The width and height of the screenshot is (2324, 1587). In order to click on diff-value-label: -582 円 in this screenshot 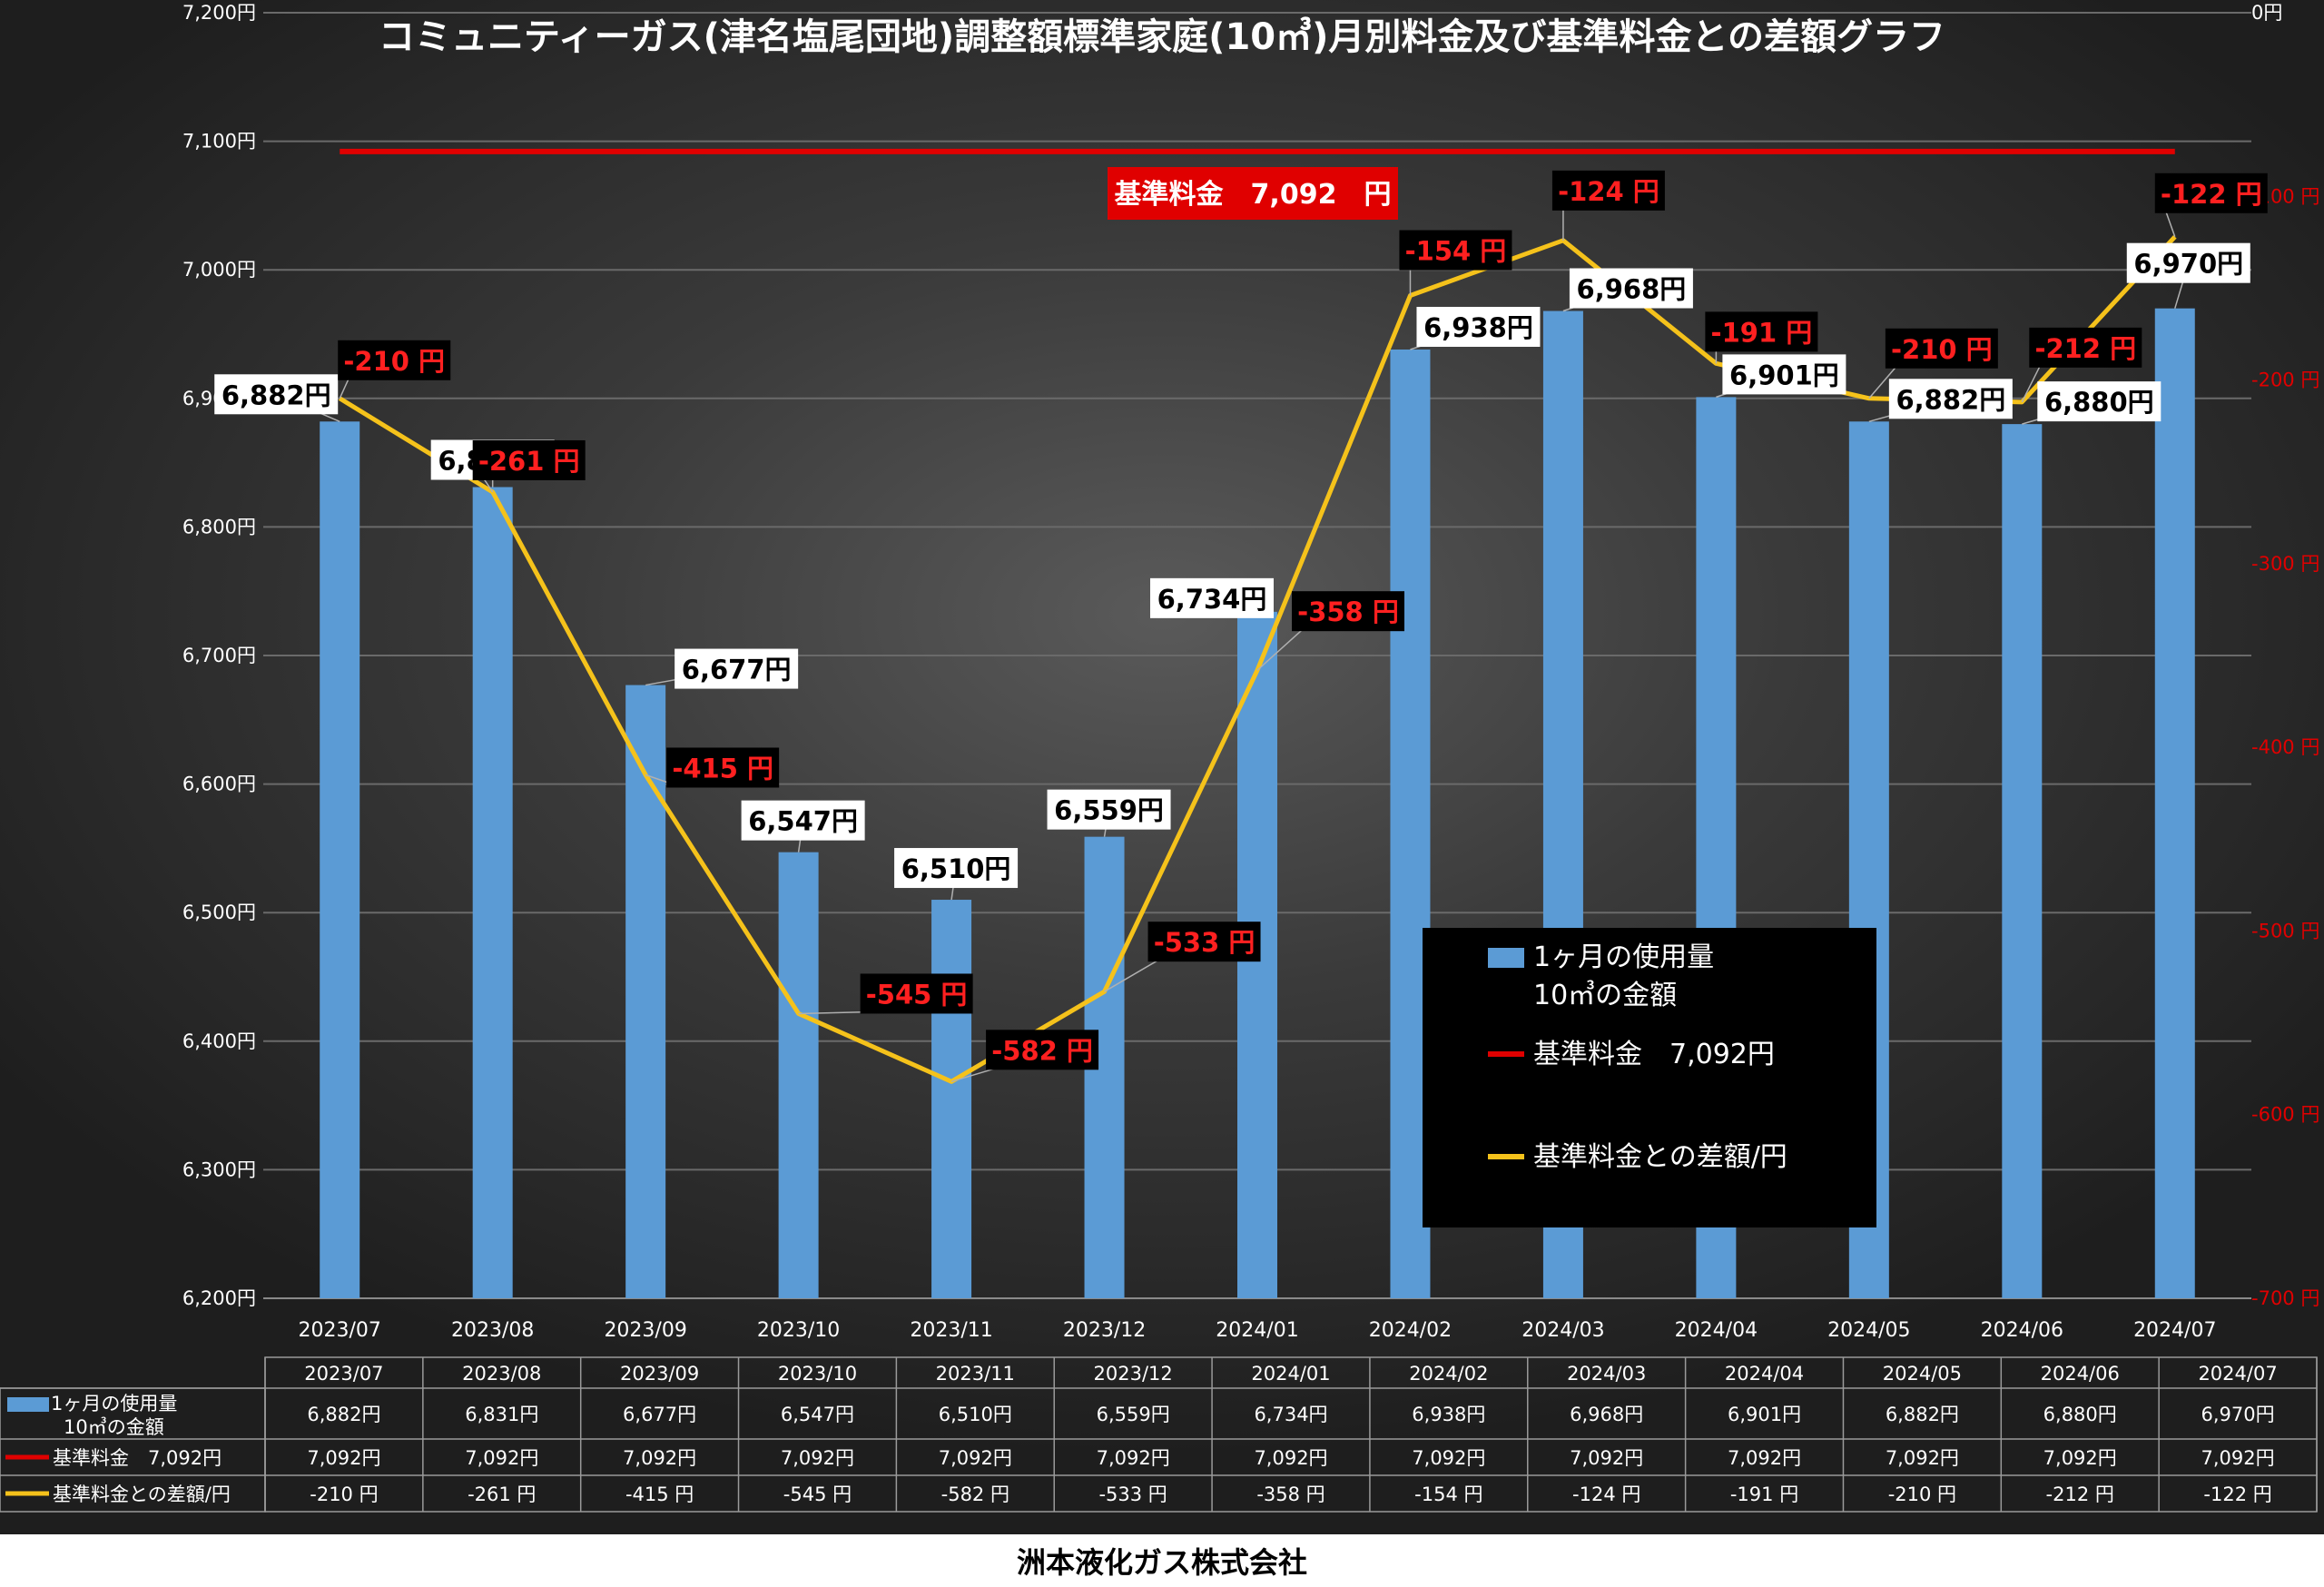, I will do `click(1042, 1050)`.